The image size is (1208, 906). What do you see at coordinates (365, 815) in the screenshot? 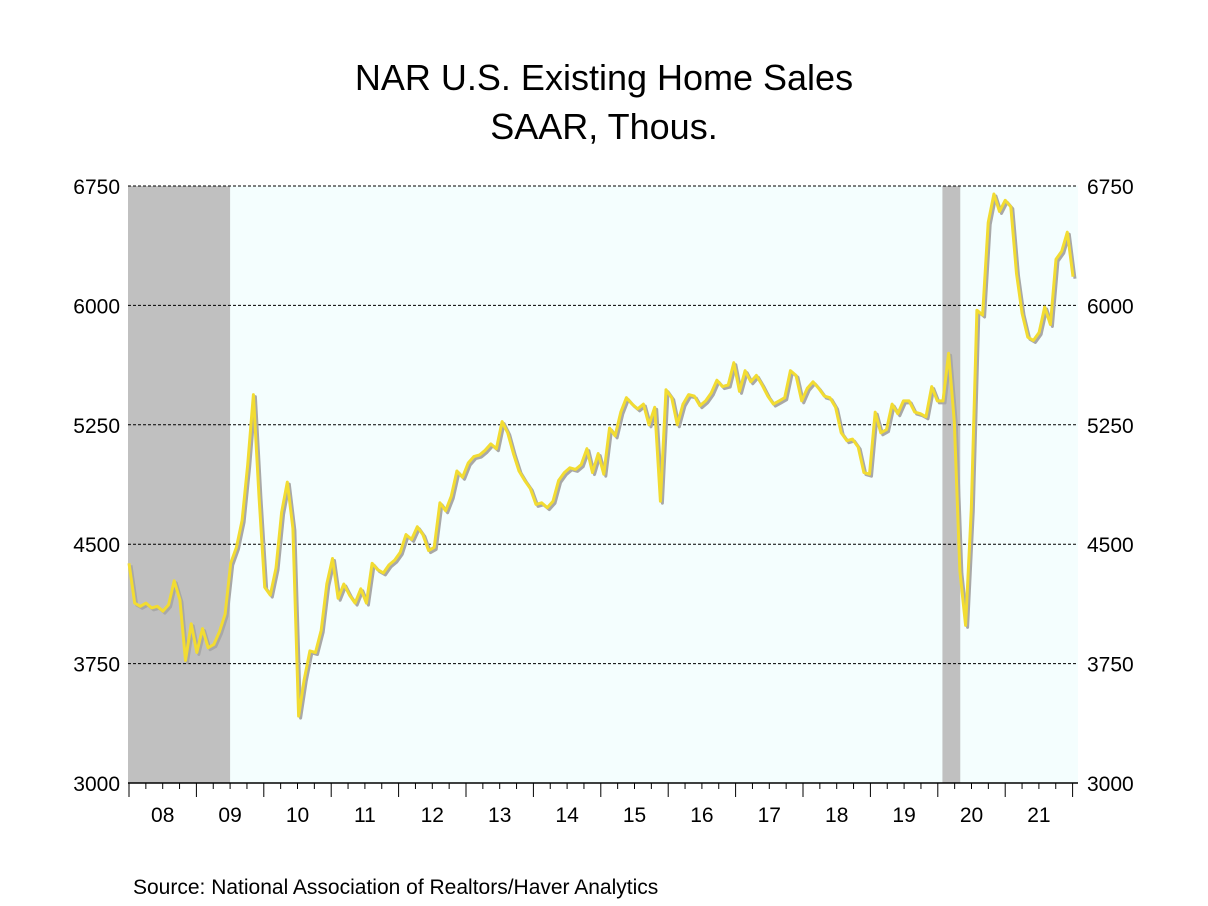
I see `x-tick-label: 11` at bounding box center [365, 815].